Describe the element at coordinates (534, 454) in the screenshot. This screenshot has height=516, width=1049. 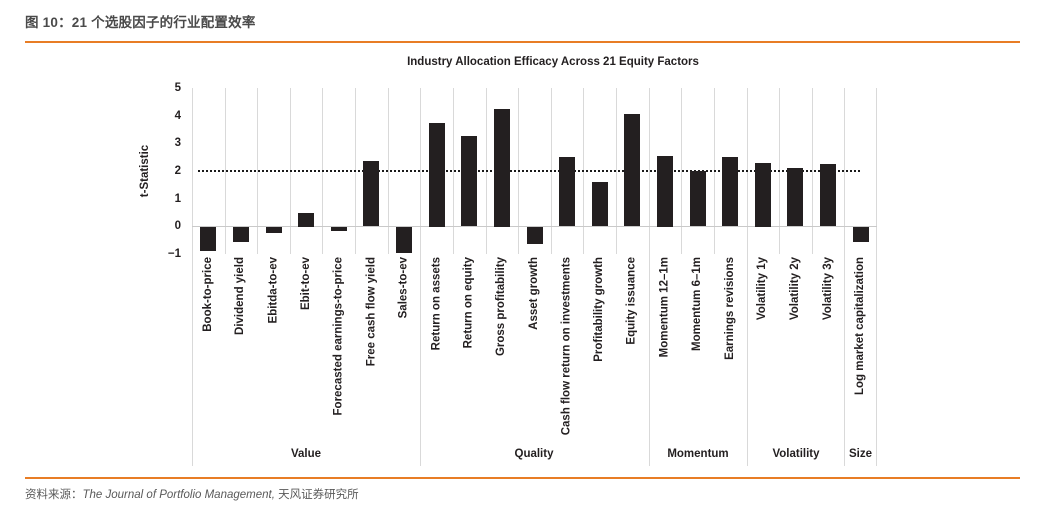
I see `group-label: Quality` at that location.